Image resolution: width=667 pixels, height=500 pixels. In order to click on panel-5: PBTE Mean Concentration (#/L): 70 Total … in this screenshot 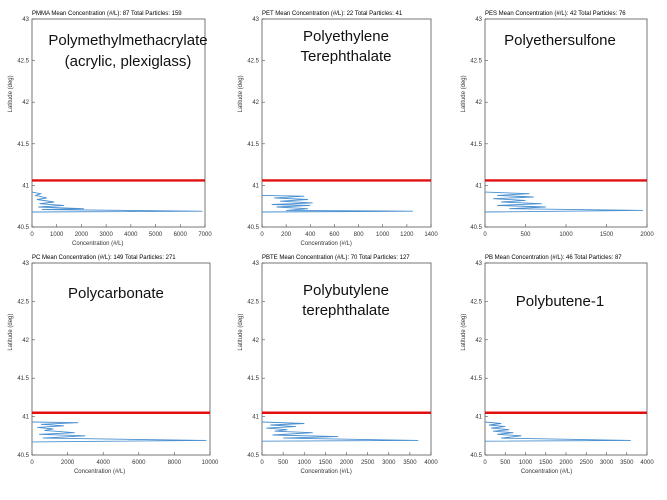, I will do `click(338, 365)`.